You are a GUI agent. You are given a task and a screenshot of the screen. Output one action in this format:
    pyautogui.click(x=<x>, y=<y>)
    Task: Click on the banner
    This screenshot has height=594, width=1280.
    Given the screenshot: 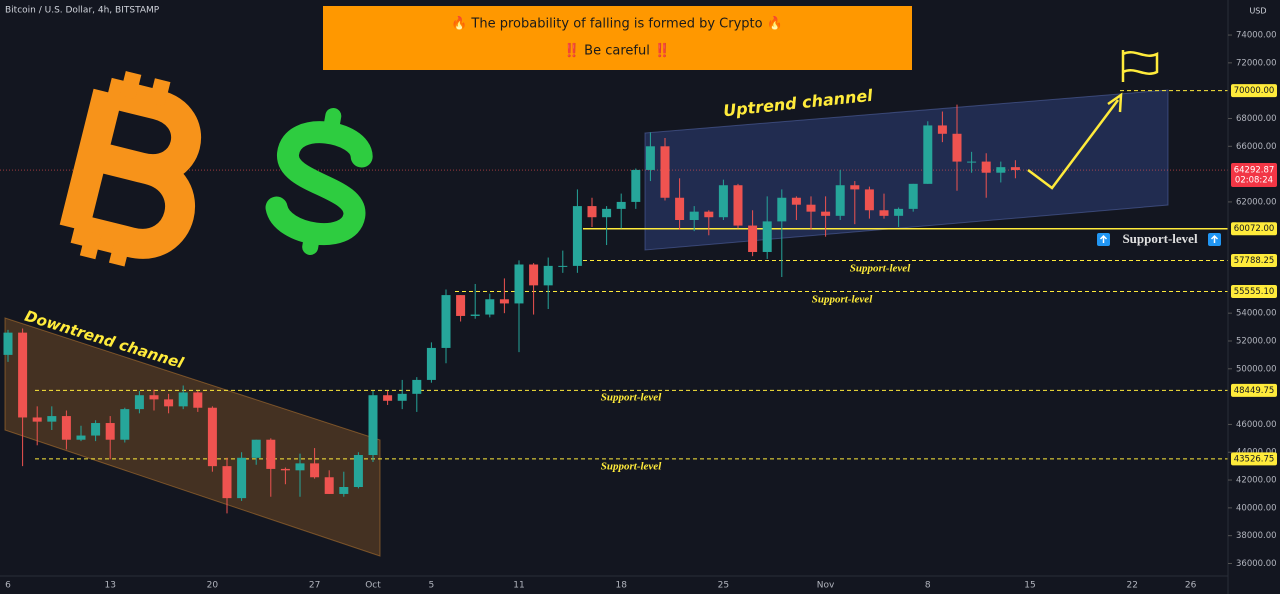 What is the action you would take?
    pyautogui.click(x=617, y=38)
    